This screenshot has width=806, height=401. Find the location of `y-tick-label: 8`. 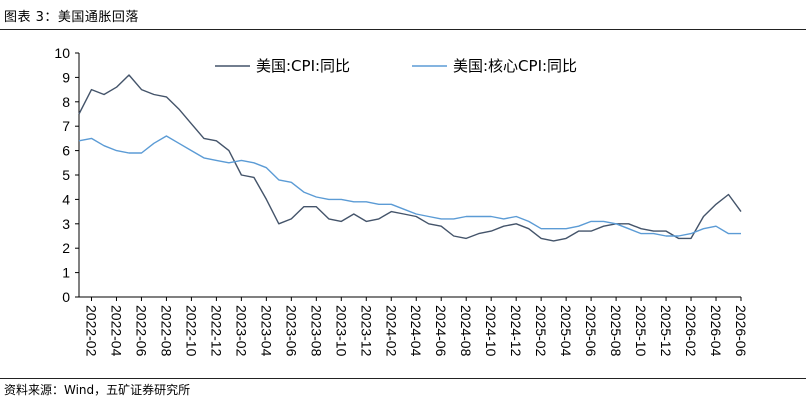

y-tick-label: 8 is located at coordinates (66, 102).